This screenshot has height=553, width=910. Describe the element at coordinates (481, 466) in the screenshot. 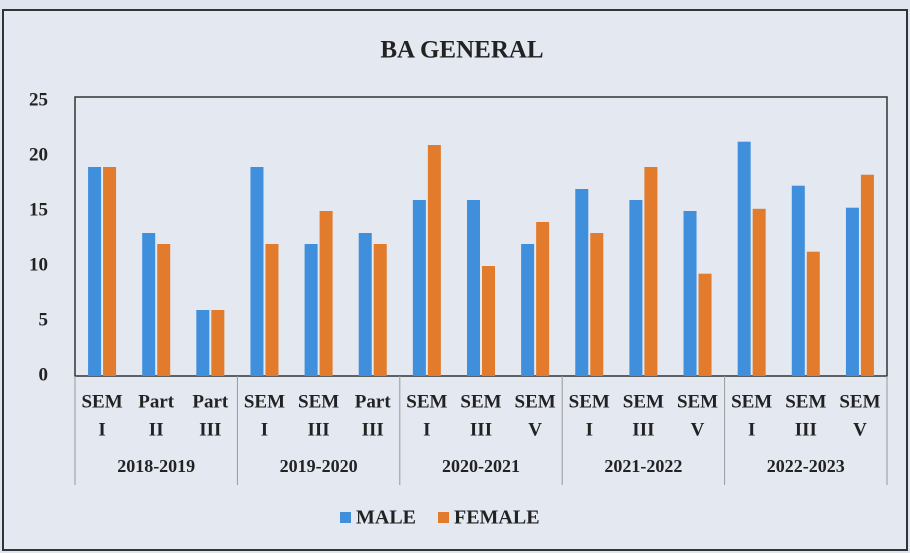

I see `group-label: 2020-2021` at that location.